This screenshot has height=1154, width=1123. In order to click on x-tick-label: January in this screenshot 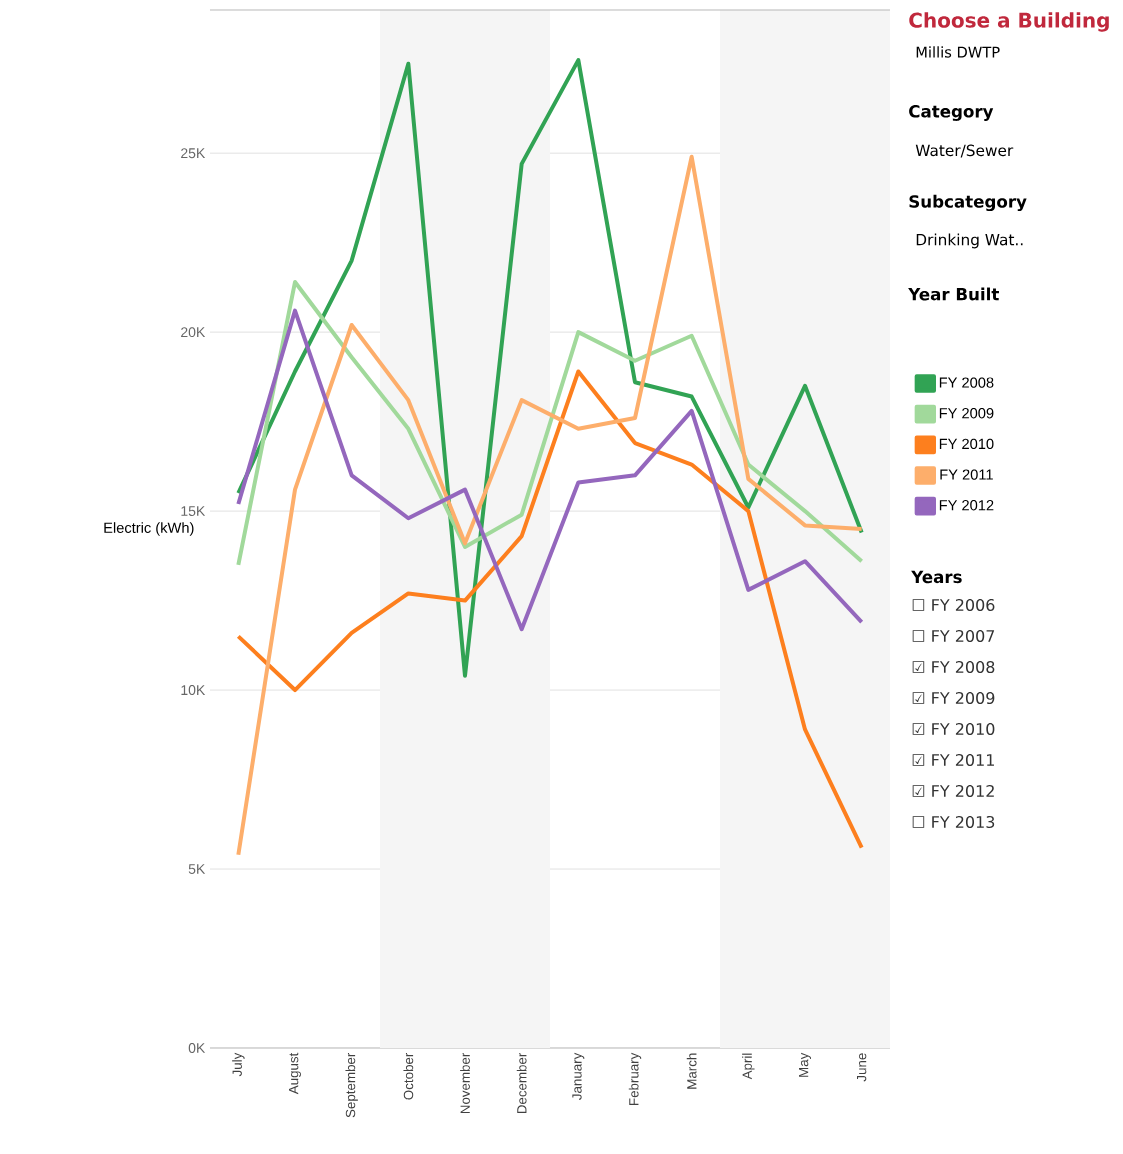, I will do `click(578, 1076)`.